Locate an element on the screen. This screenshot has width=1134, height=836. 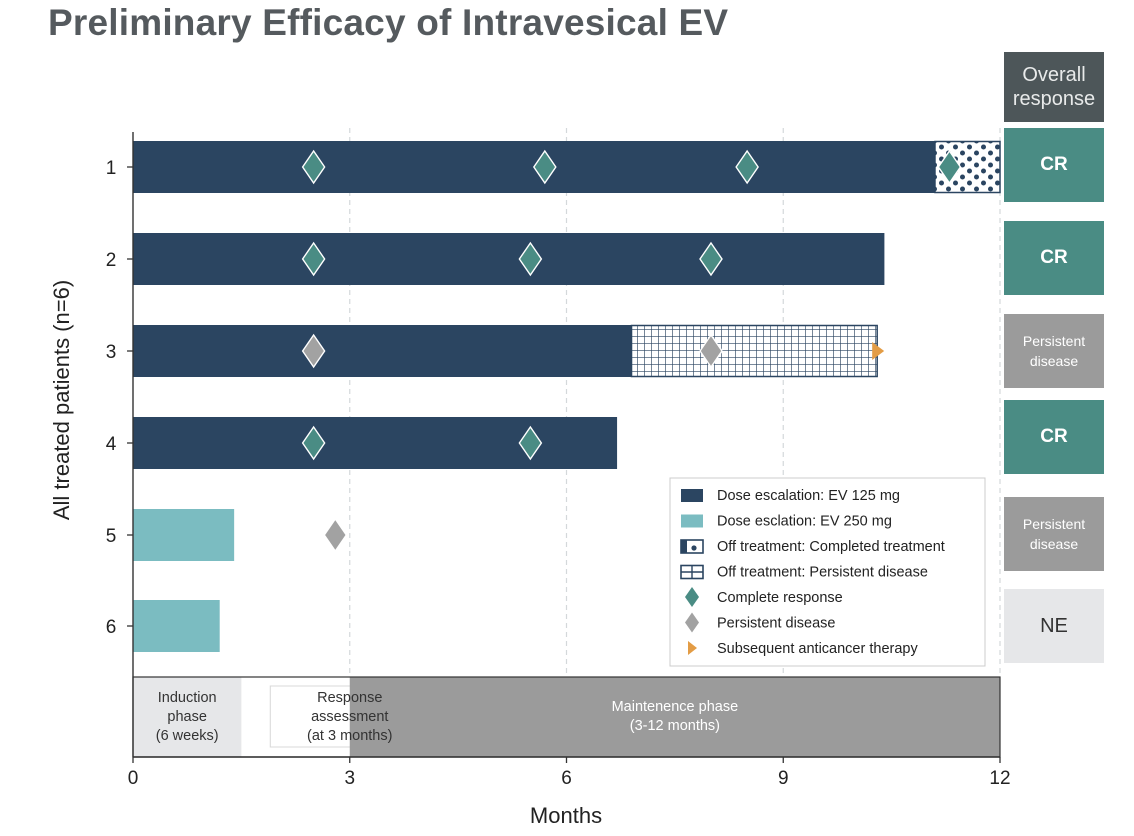
response-box-2: CR is located at coordinates (1054, 258).